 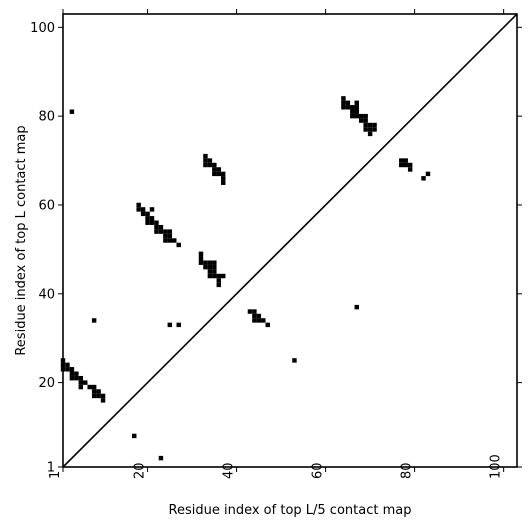 I want to click on x-tick-label: 20, so click(x=140, y=470).